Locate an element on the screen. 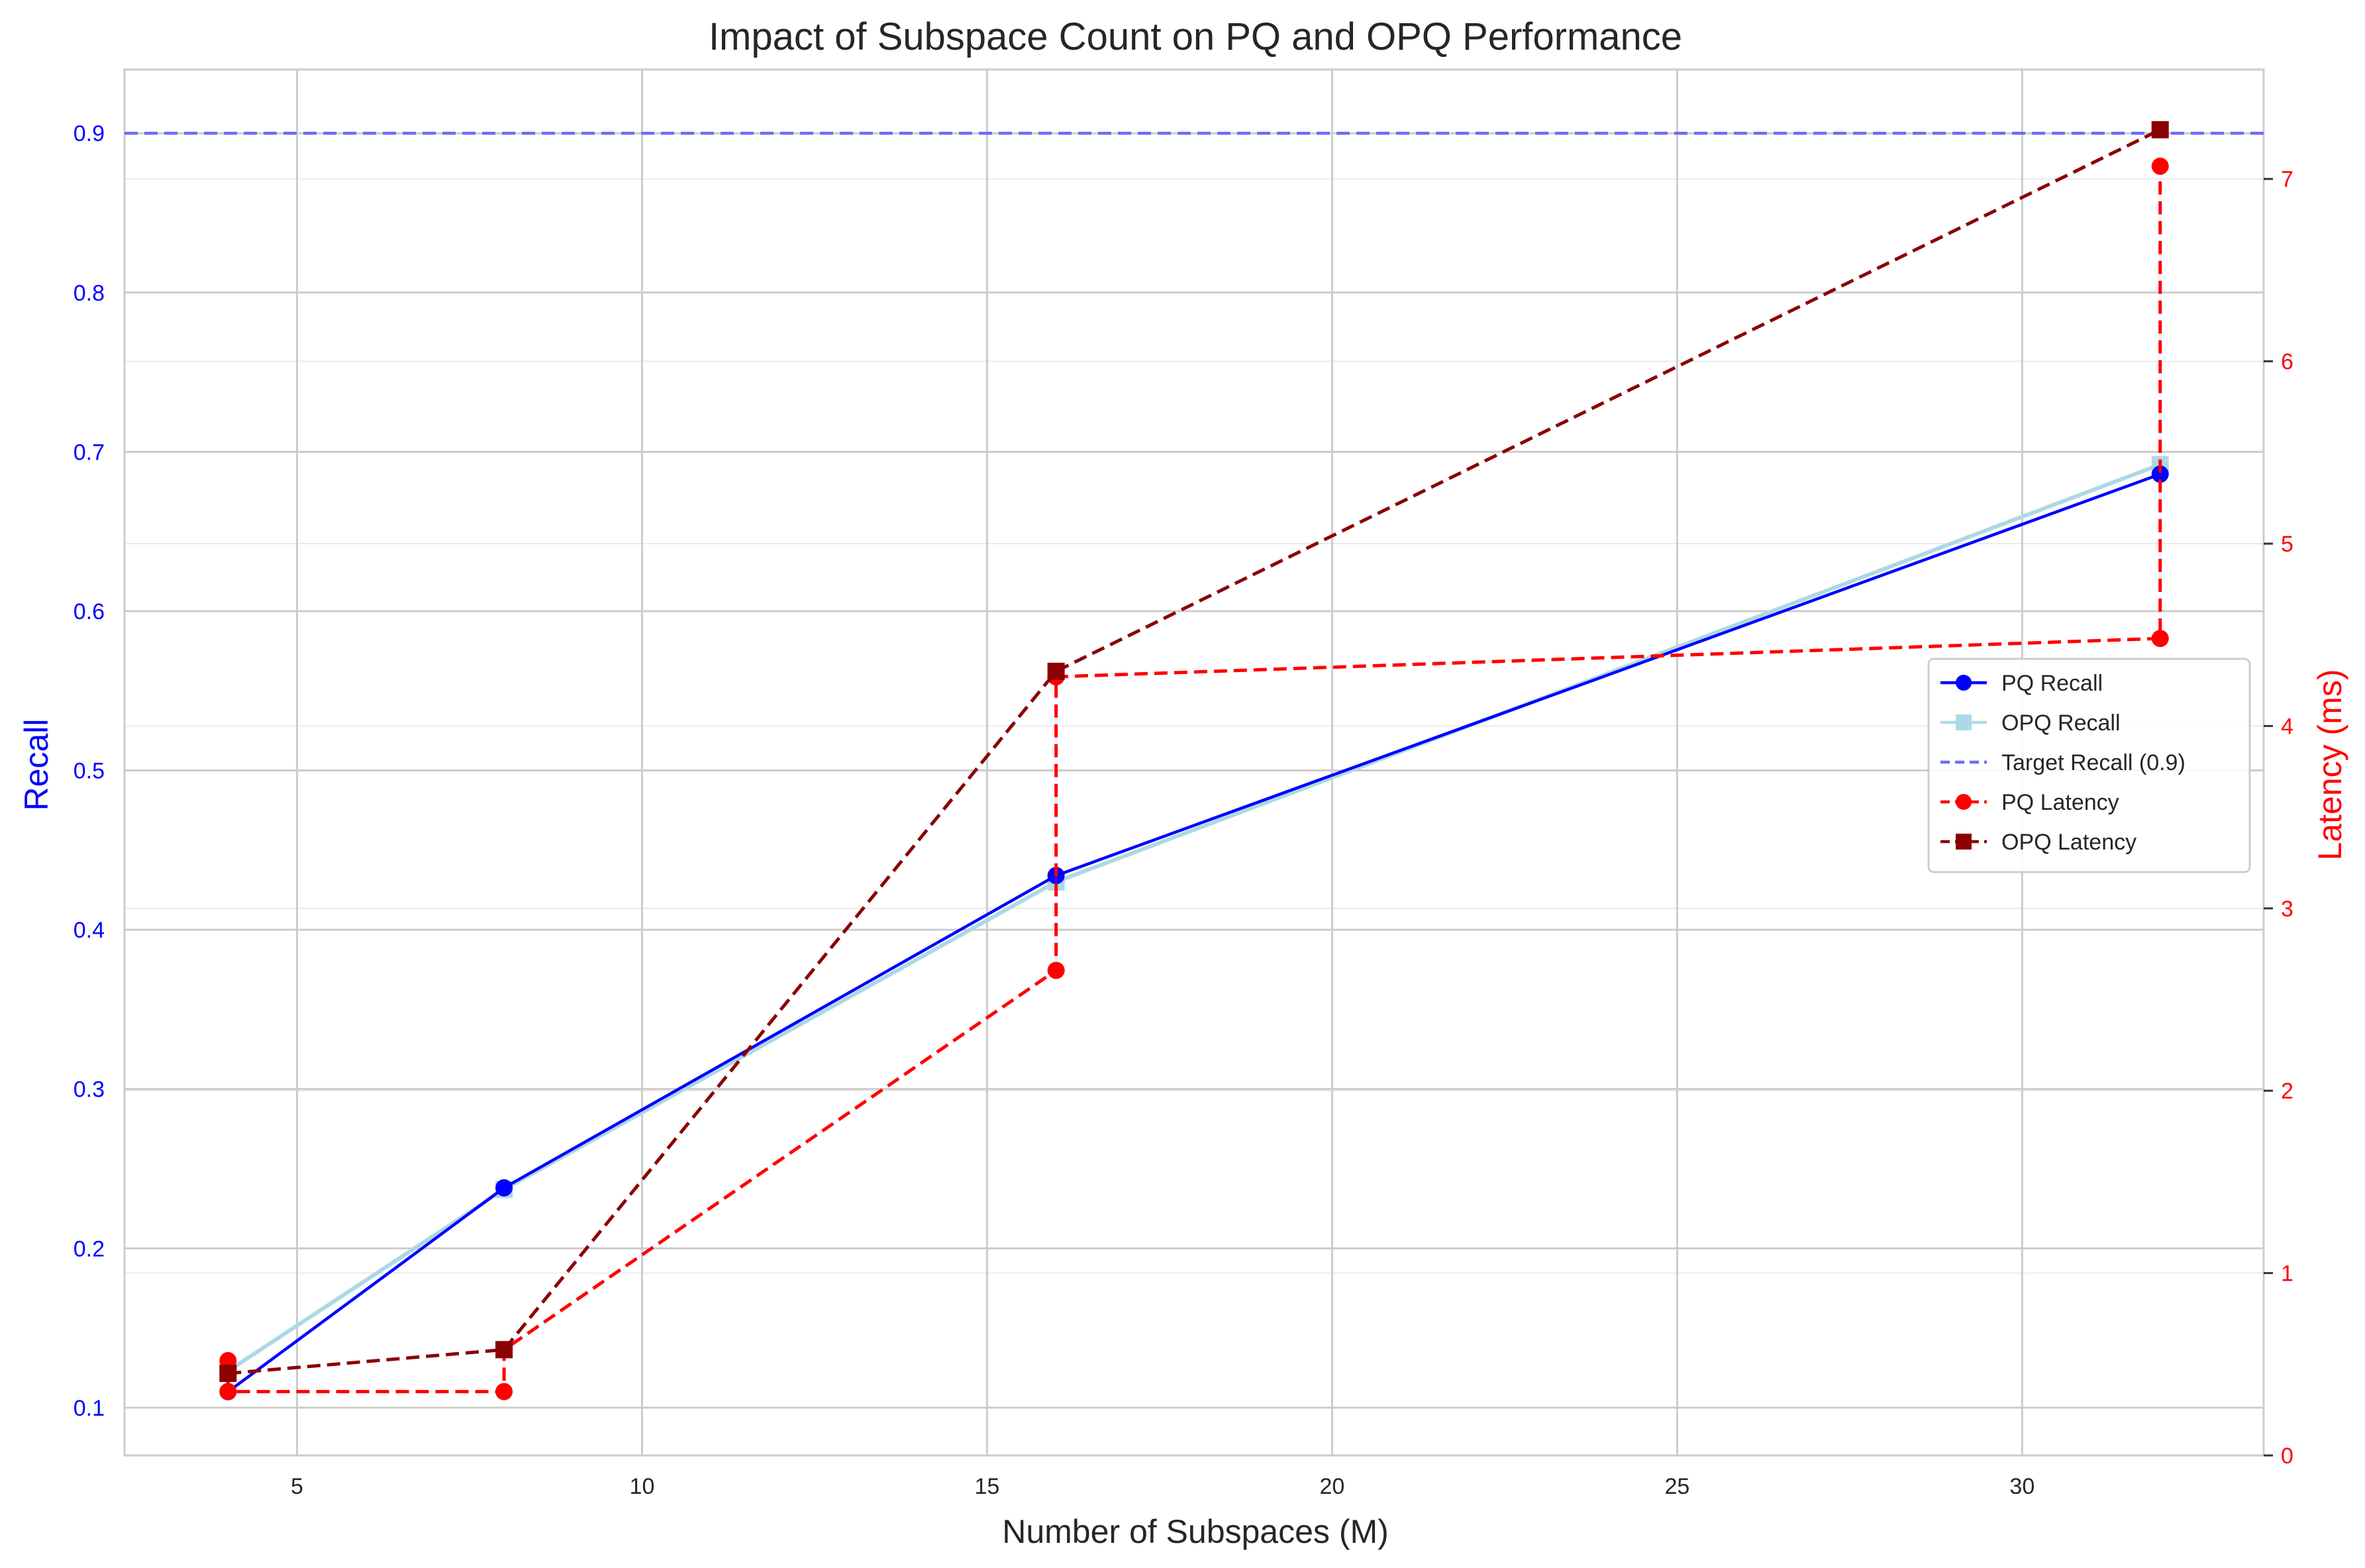  y-left-tick-label-7: 0.8 is located at coordinates (89, 293).